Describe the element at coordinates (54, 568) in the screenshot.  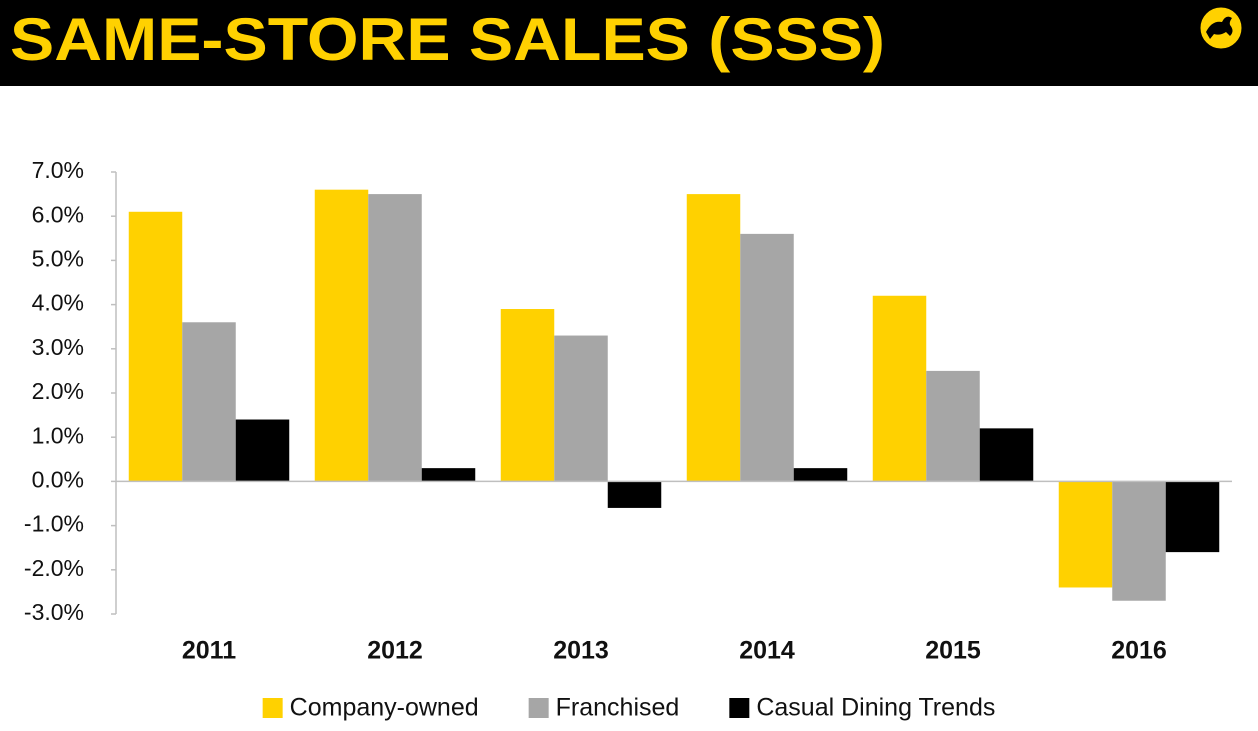
I see `y-tick-label: -2.0%` at that location.